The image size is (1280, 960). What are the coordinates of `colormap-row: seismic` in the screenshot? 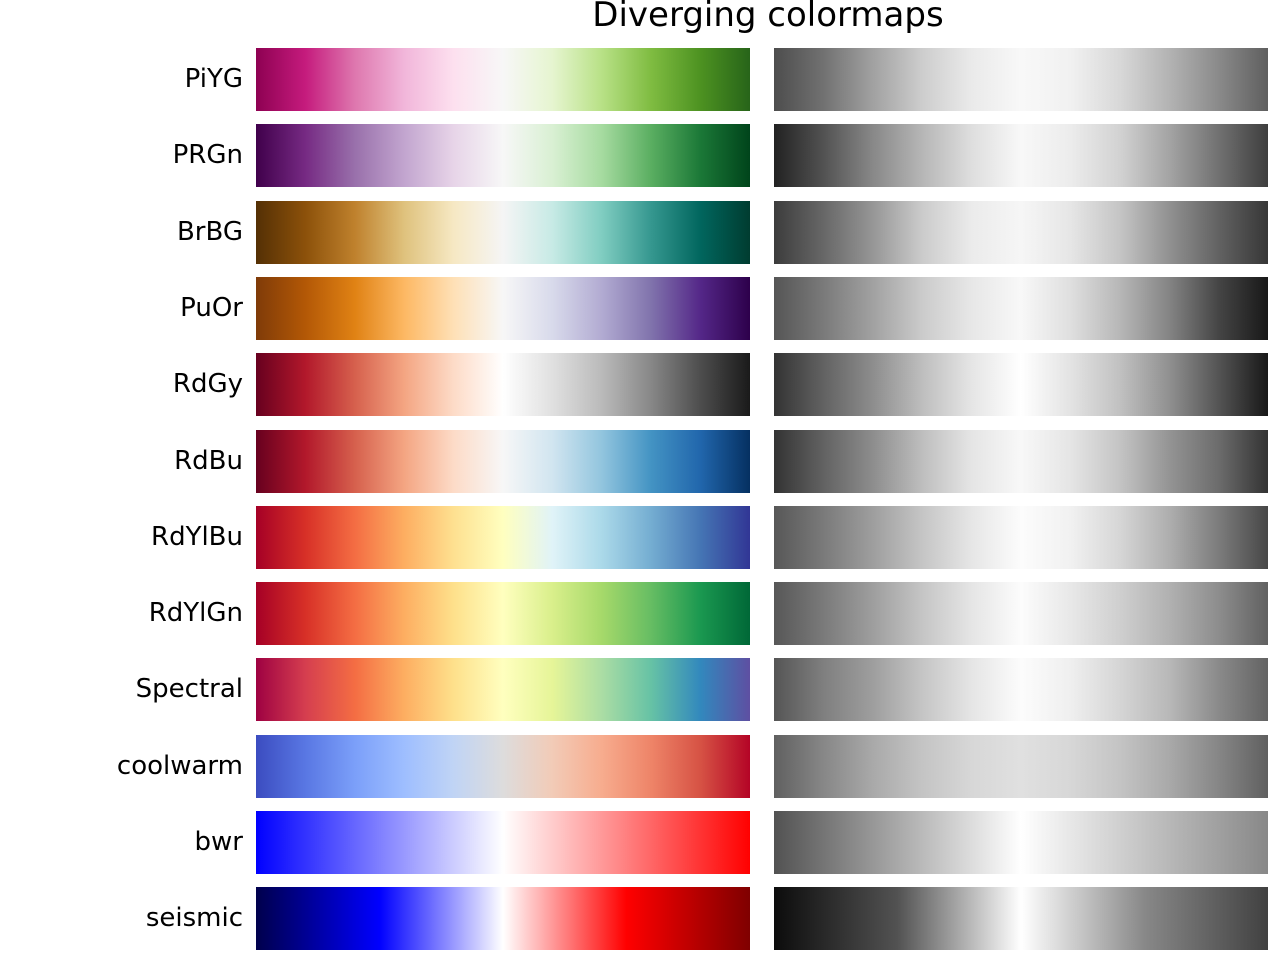 It's located at (640, 919).